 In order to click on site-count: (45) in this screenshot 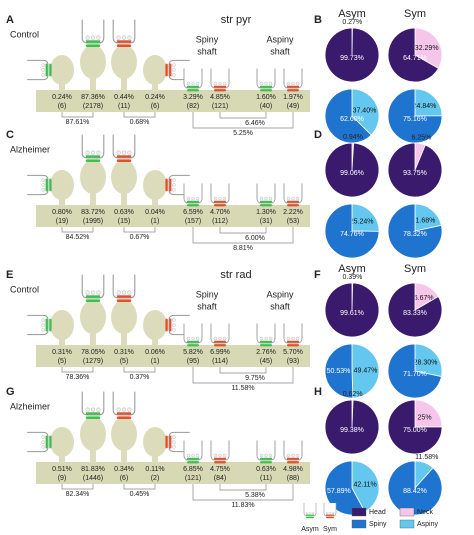, I will do `click(266, 361)`.